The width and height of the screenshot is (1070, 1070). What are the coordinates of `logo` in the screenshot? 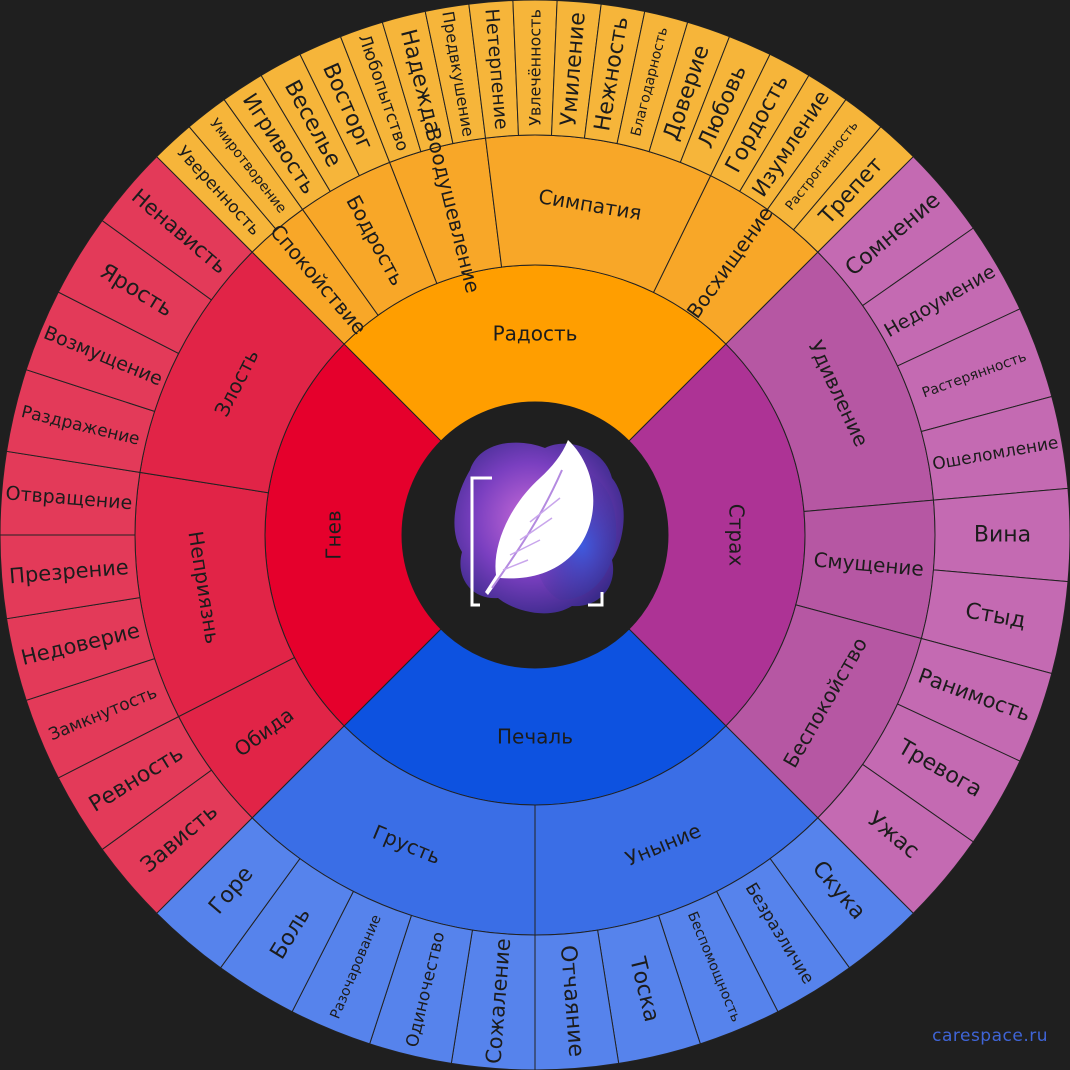 It's located at (535, 535).